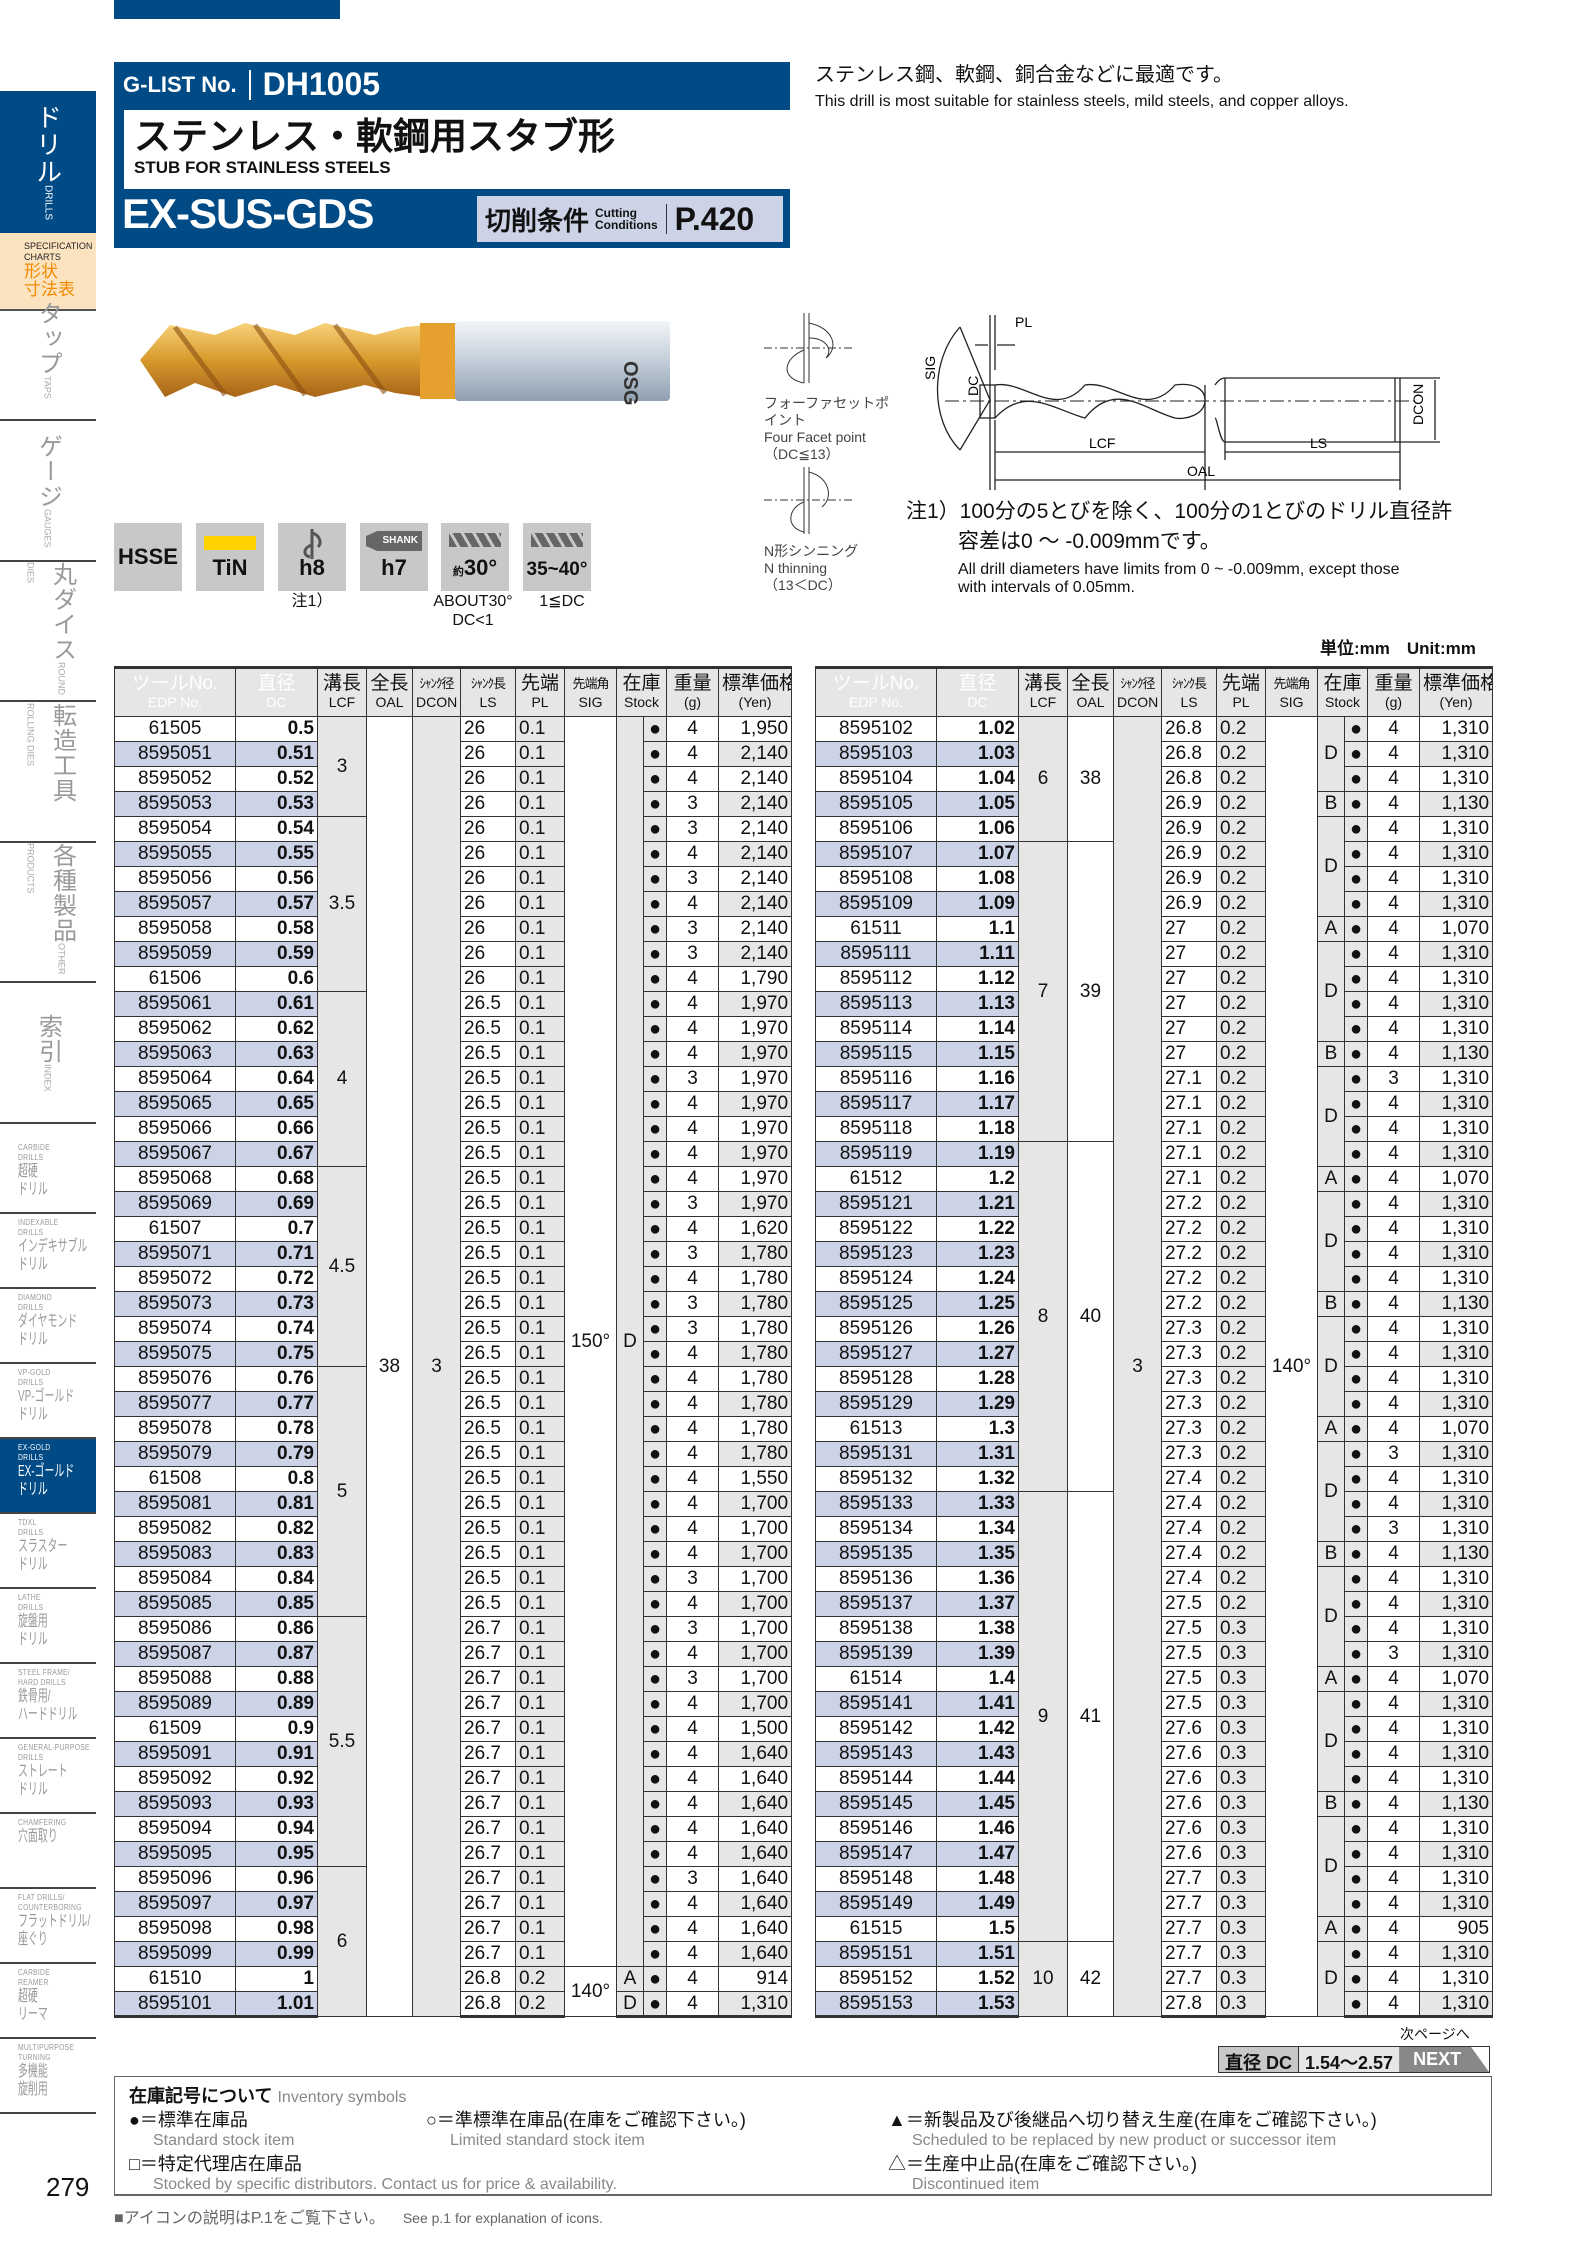  Describe the element at coordinates (1137, 1366) in the screenshot. I see `dcon-value: 3` at that location.